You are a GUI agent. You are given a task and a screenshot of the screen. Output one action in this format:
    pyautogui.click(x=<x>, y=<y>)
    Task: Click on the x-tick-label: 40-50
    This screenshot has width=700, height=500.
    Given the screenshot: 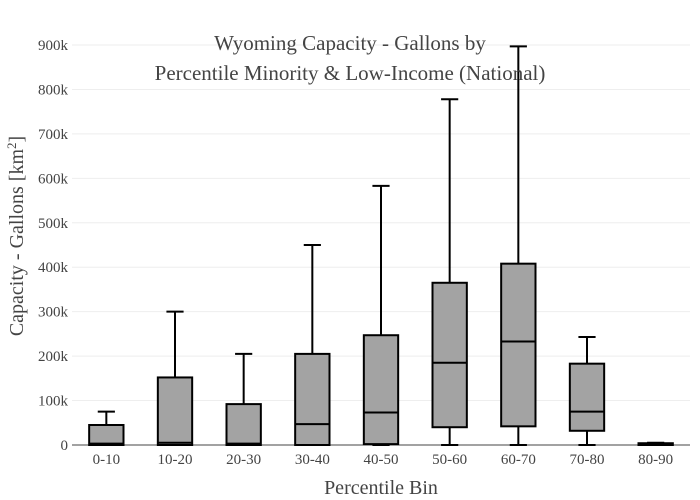 What is the action you would take?
    pyautogui.click(x=381, y=460)
    